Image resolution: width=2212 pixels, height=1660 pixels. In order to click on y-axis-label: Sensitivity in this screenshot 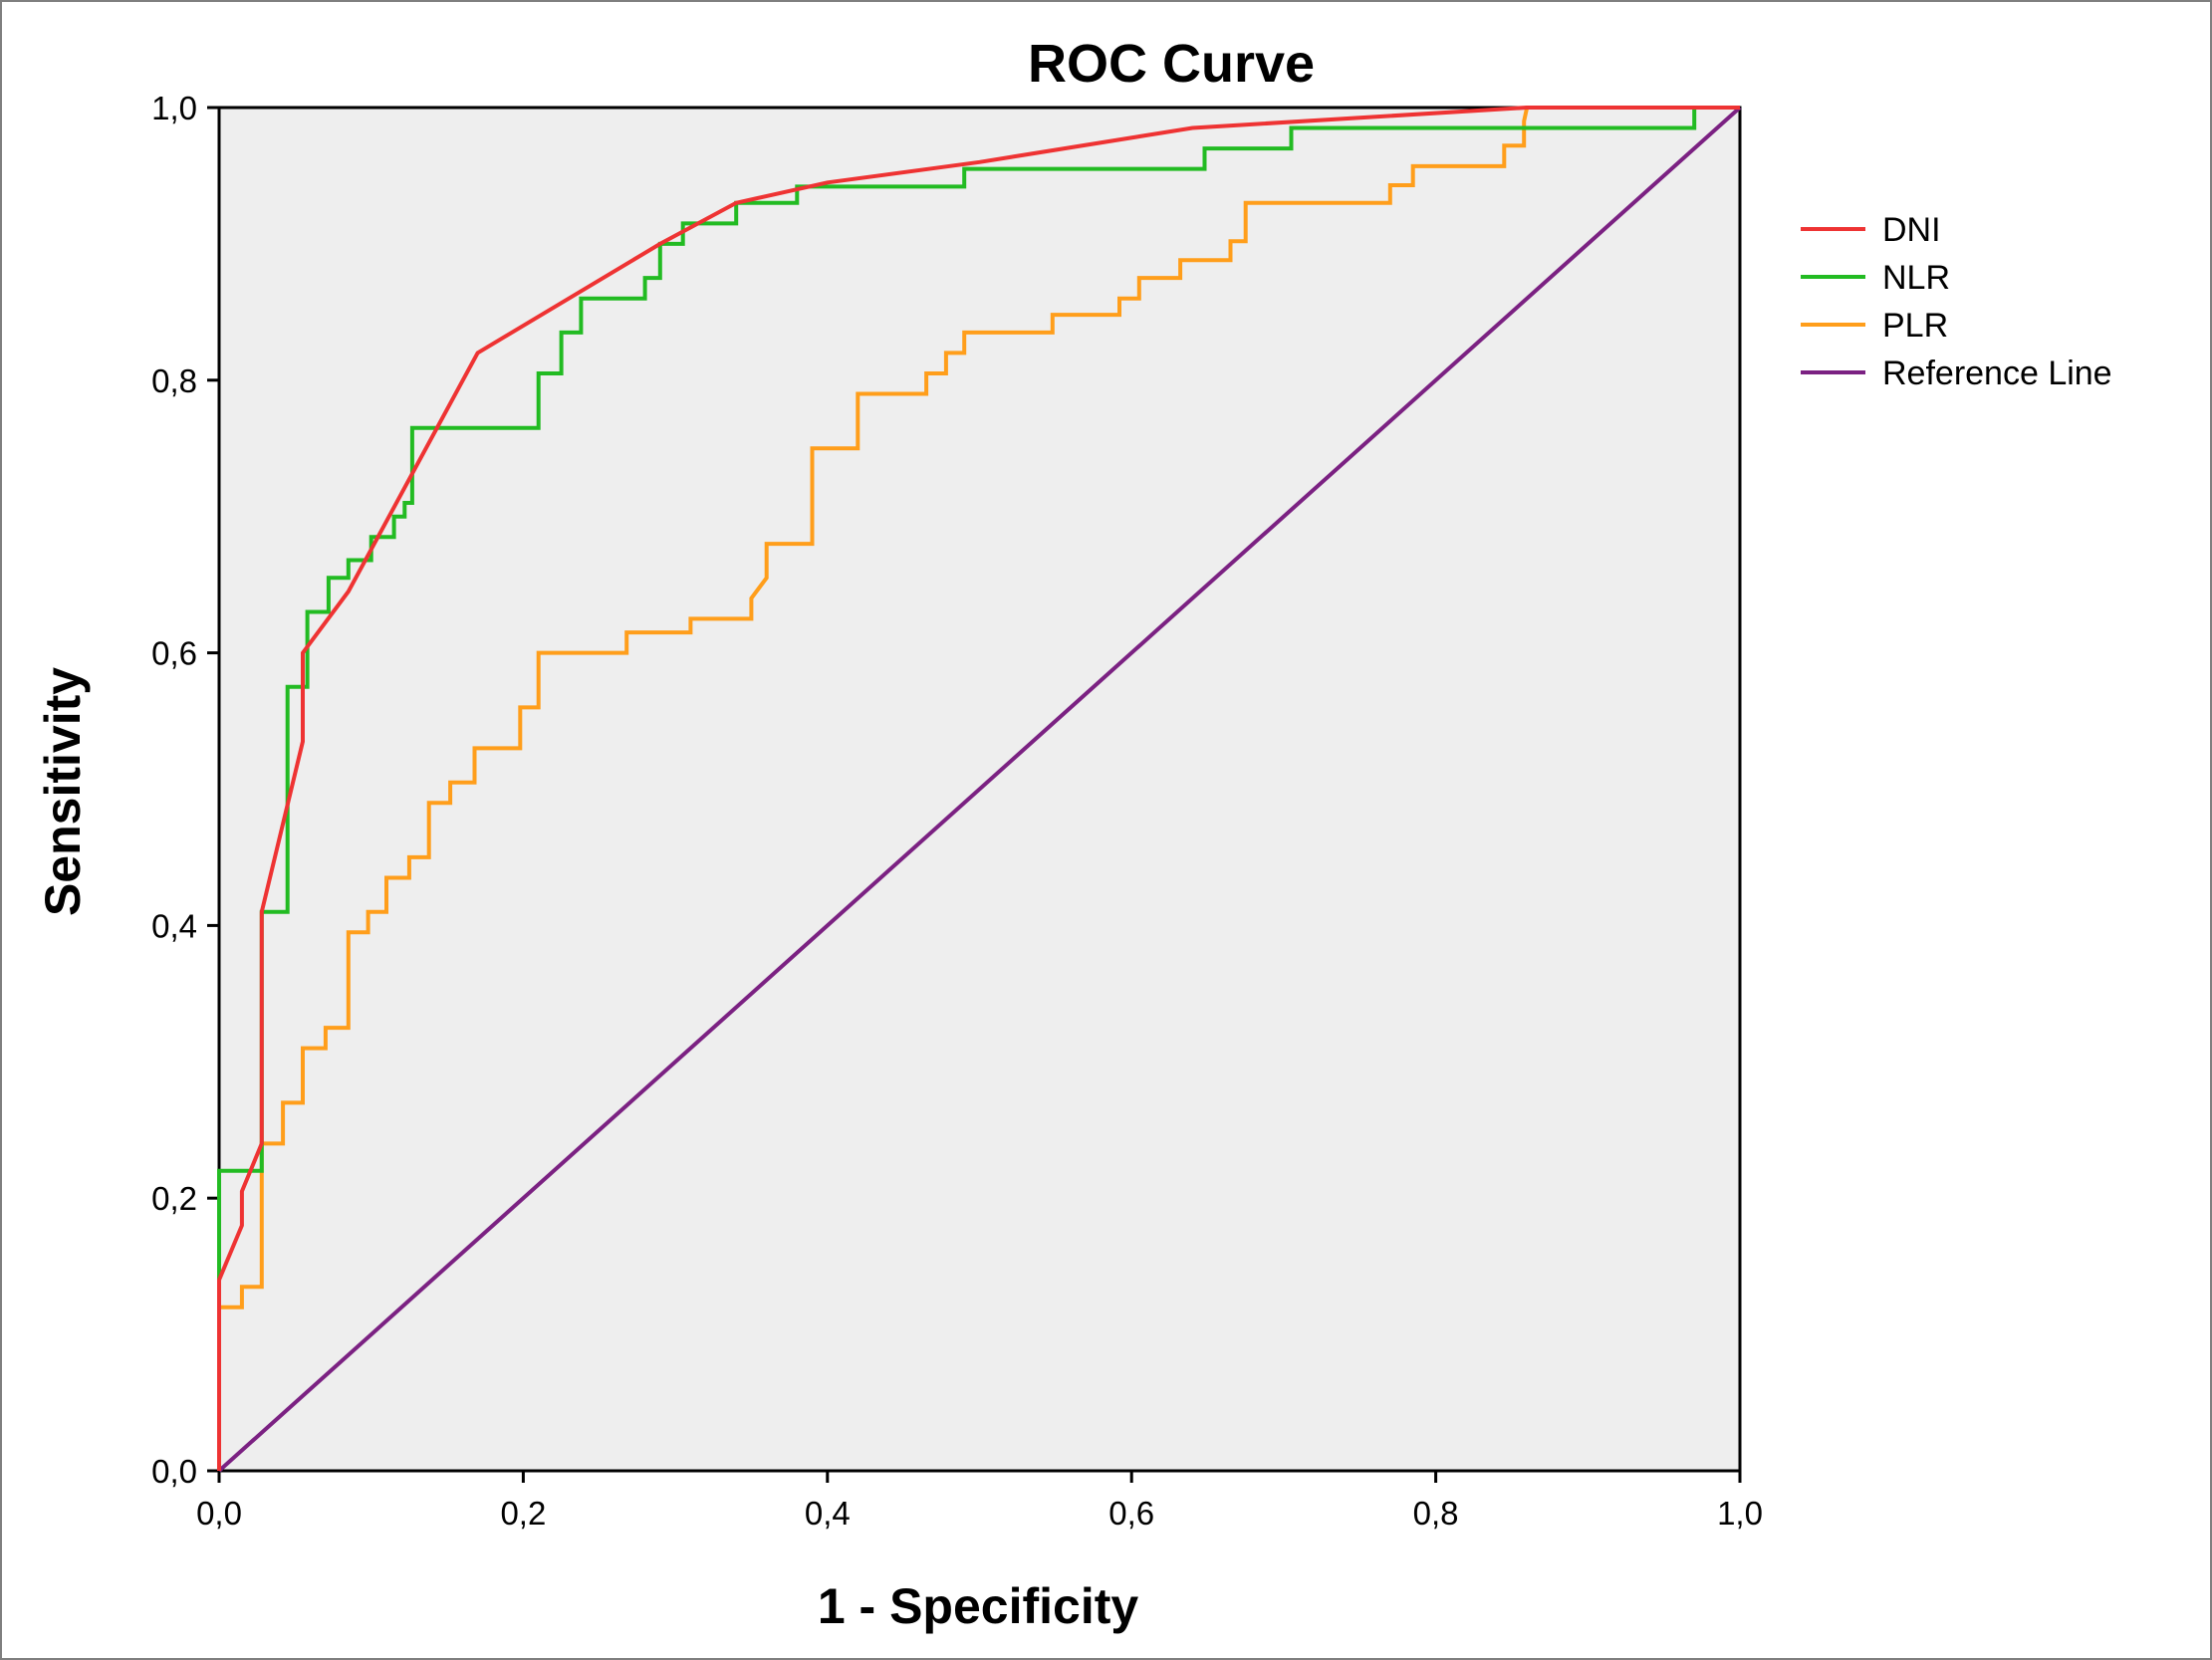, I will do `click(63, 791)`.